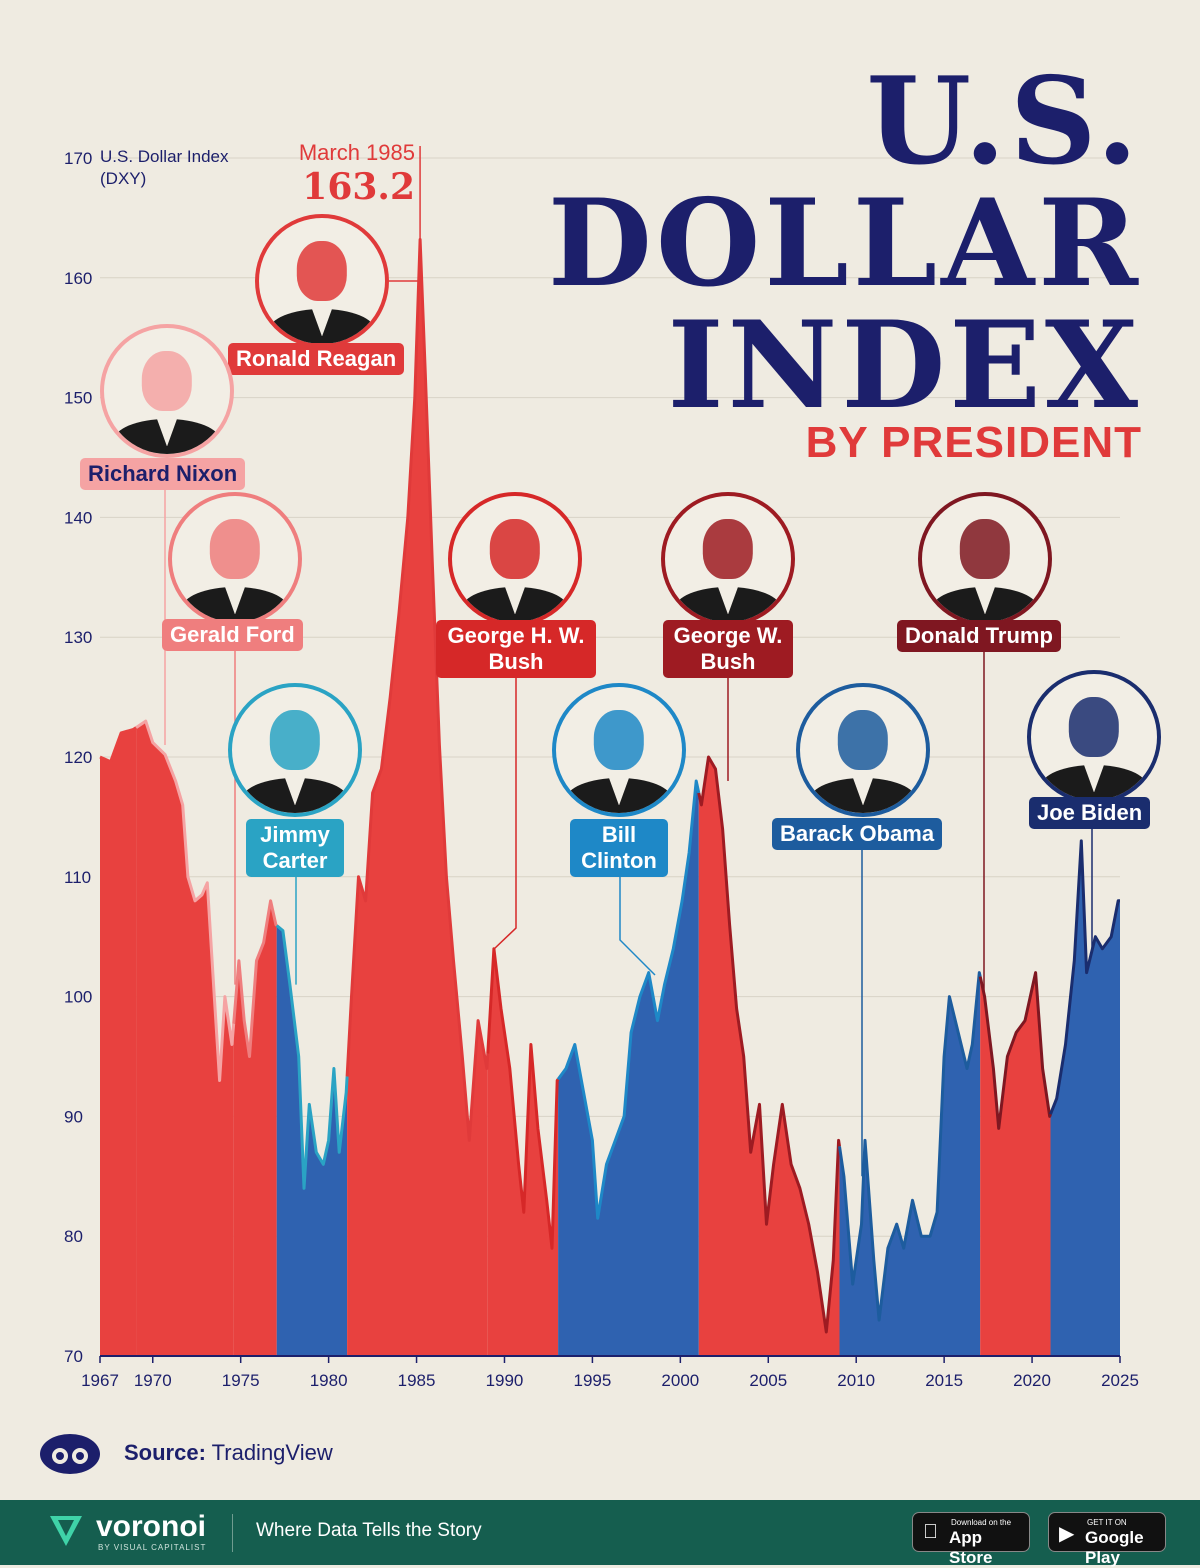 The width and height of the screenshot is (1200, 1568). I want to click on source-note: Source: TradingView, so click(228, 1453).